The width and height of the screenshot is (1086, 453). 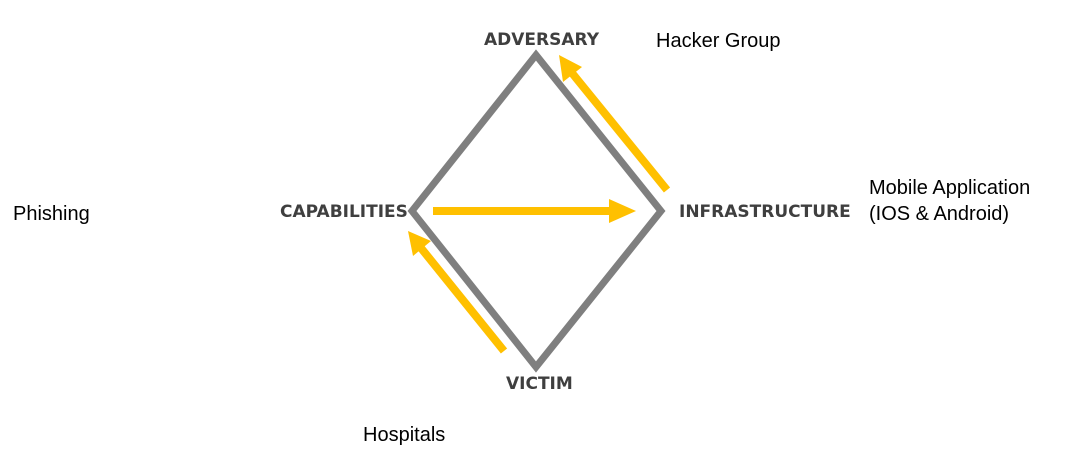 I want to click on annotation-adversary: Hacker Group, so click(x=718, y=41).